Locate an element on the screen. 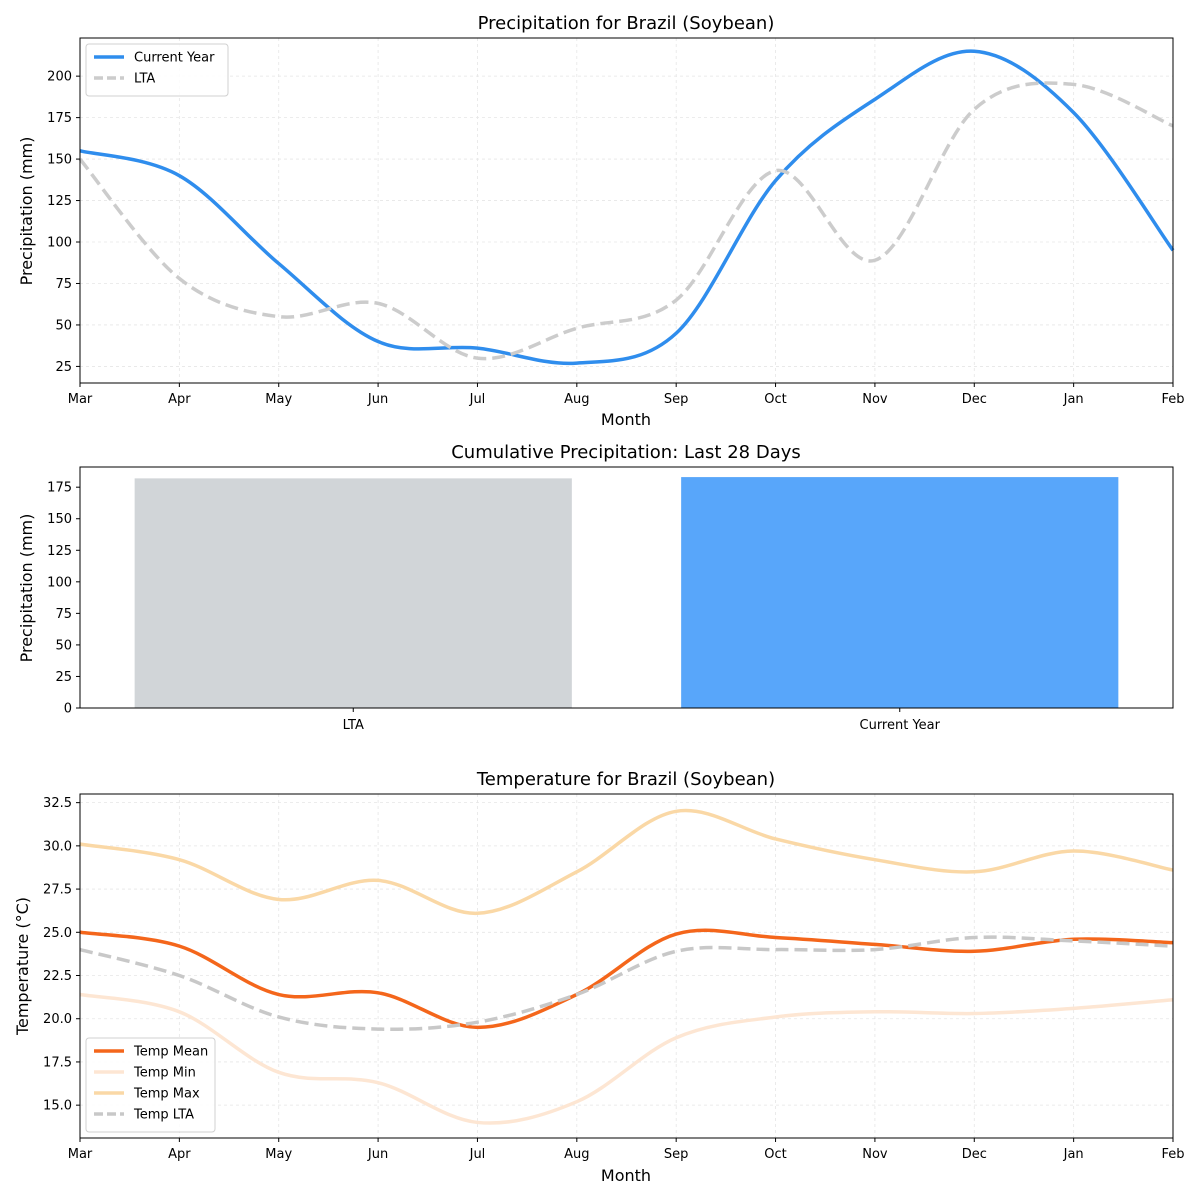 This screenshot has height=1200, width=1200. series-line-temp-lta is located at coordinates (626, 983).